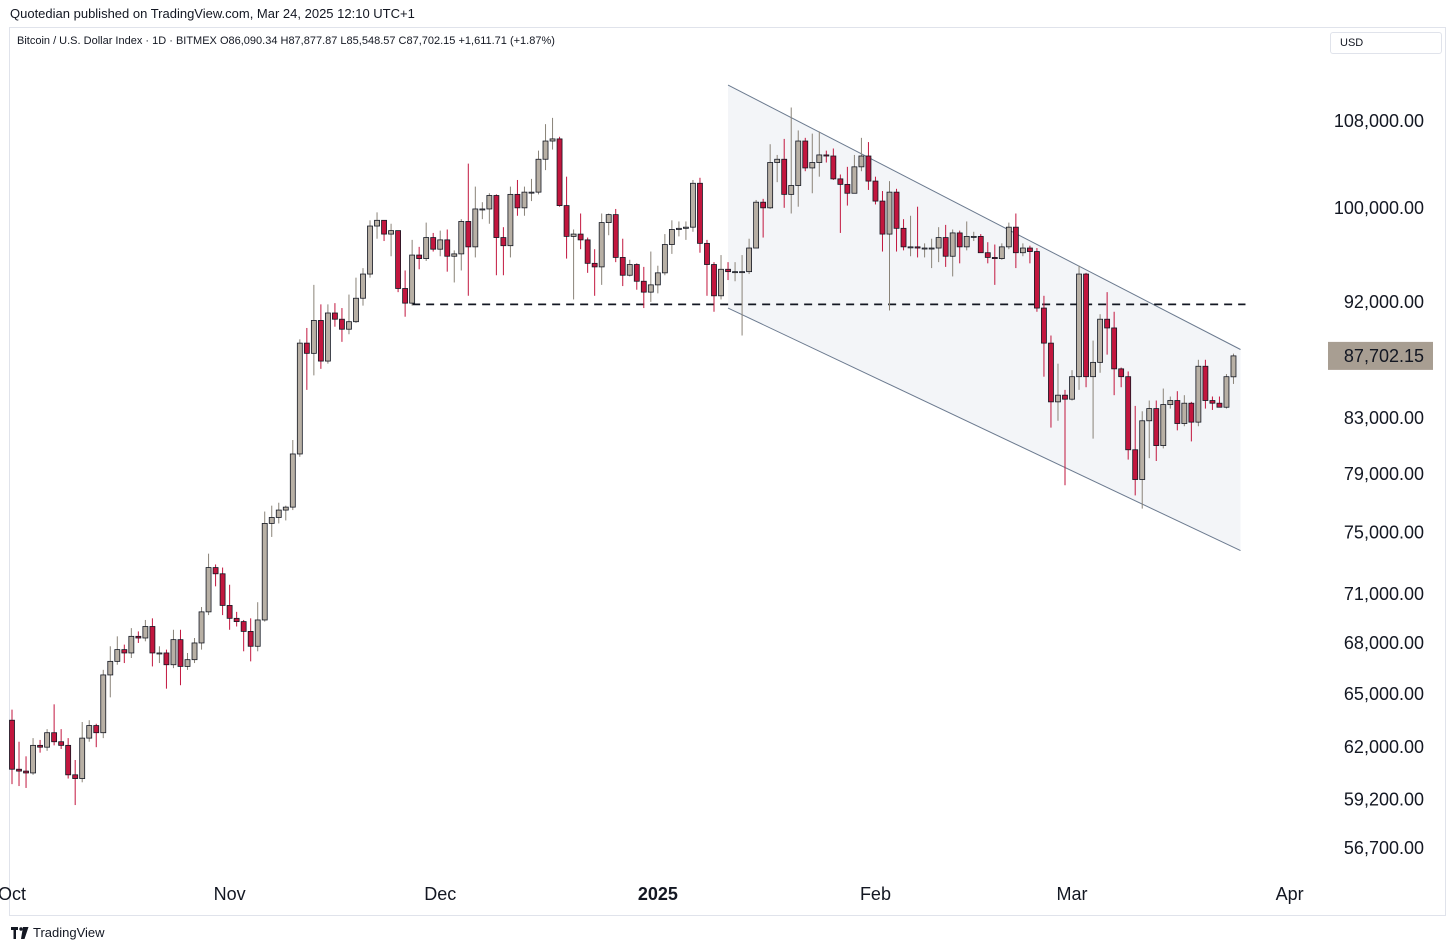 This screenshot has width=1456, height=951. Describe the element at coordinates (1386, 43) in the screenshot. I see `currency-selector: USD` at that location.